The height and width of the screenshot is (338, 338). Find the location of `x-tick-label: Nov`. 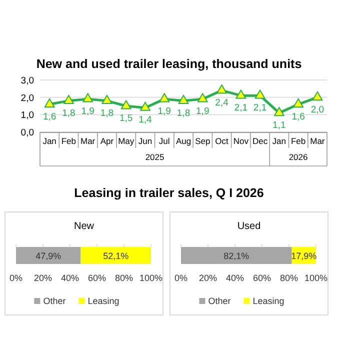

x-tick-label: Nov is located at coordinates (241, 141).